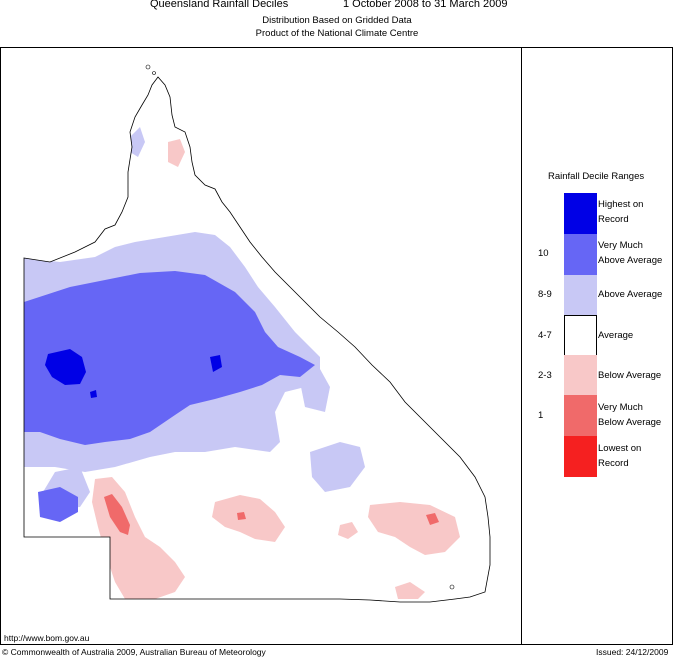 This screenshot has height=658, width=674. I want to click on below-average-region-north, so click(176, 153).